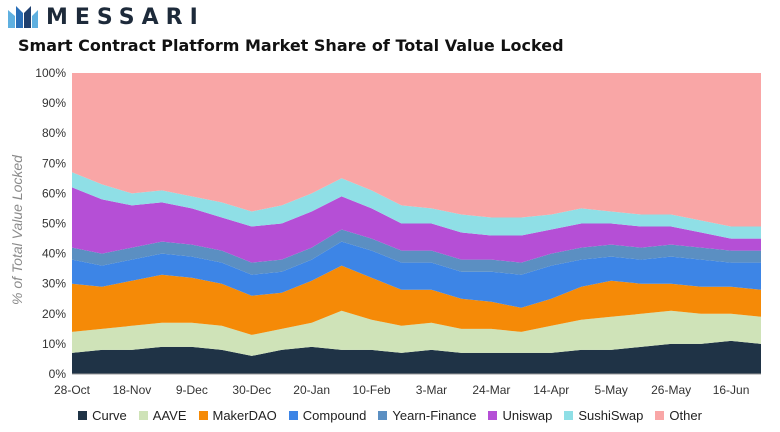 The image size is (780, 432). Describe the element at coordinates (109, 415) in the screenshot. I see `legend-label: Curve` at that location.